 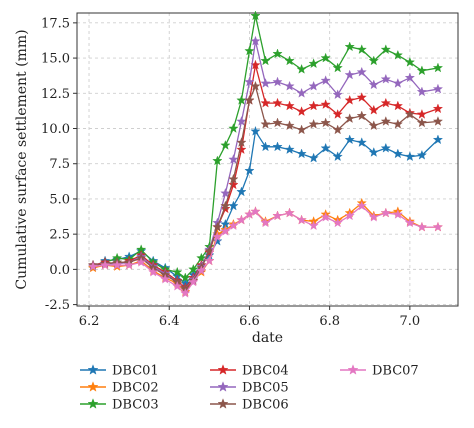 I want to click on legend-label: DBC06, so click(x=265, y=405).